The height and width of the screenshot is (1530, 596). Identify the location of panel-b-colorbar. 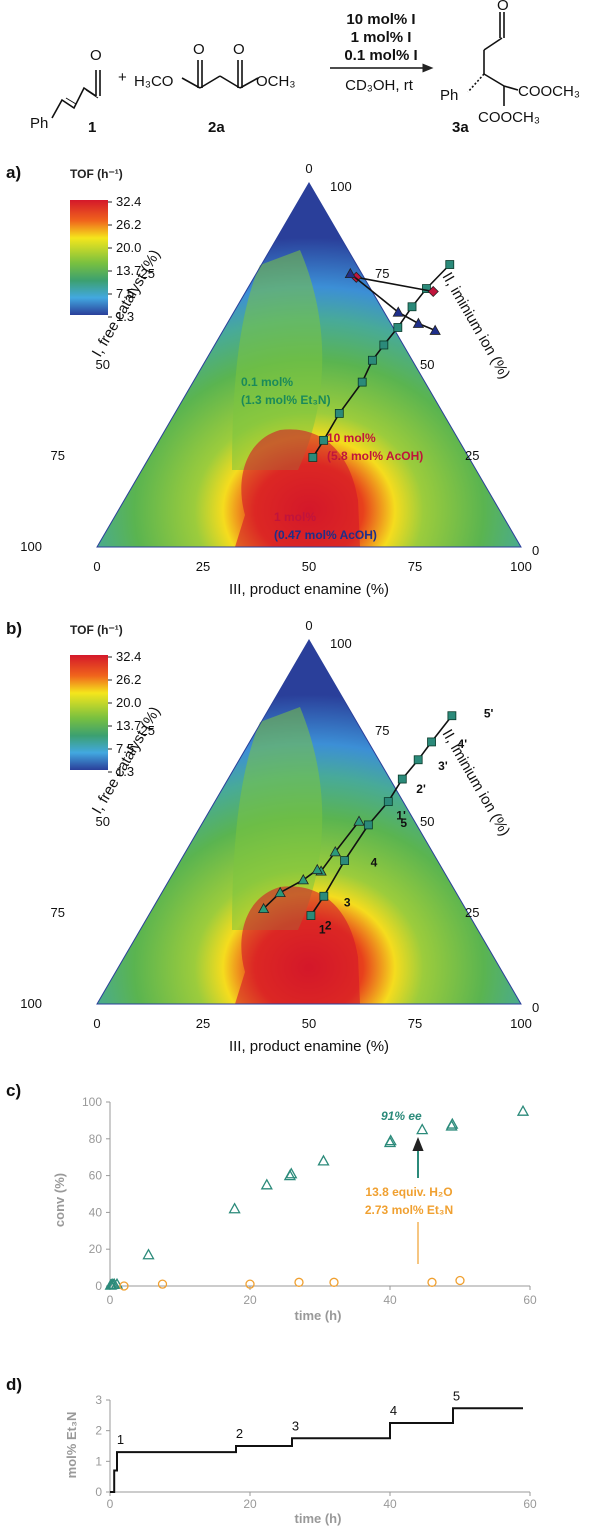
(89, 712).